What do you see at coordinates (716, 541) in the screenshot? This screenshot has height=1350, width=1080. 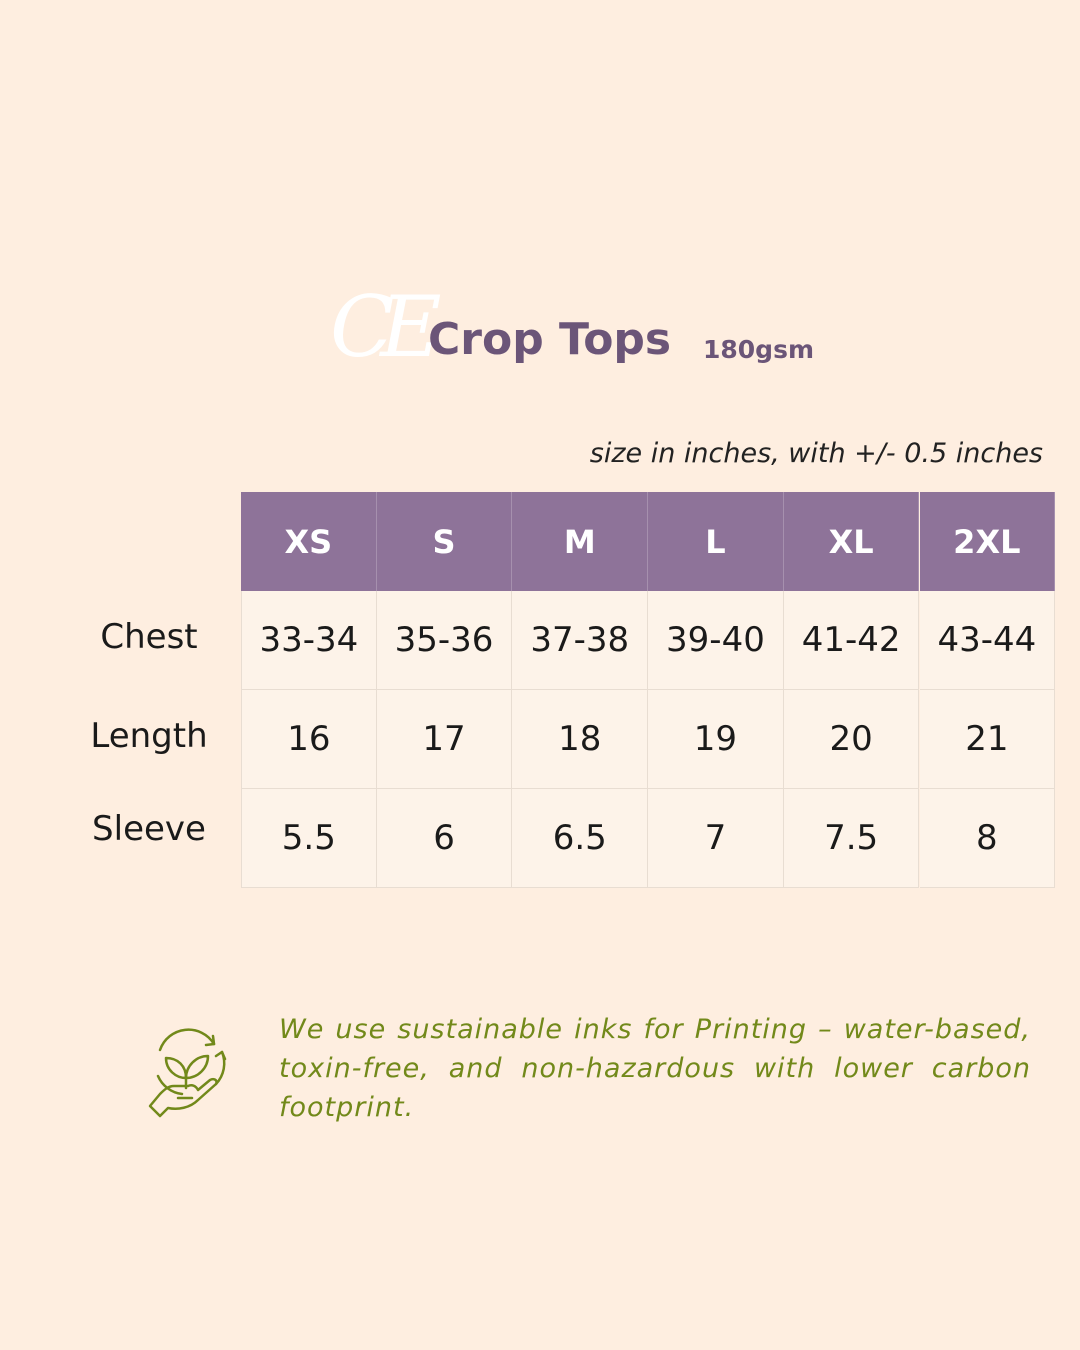 I see `column-header: L` at bounding box center [716, 541].